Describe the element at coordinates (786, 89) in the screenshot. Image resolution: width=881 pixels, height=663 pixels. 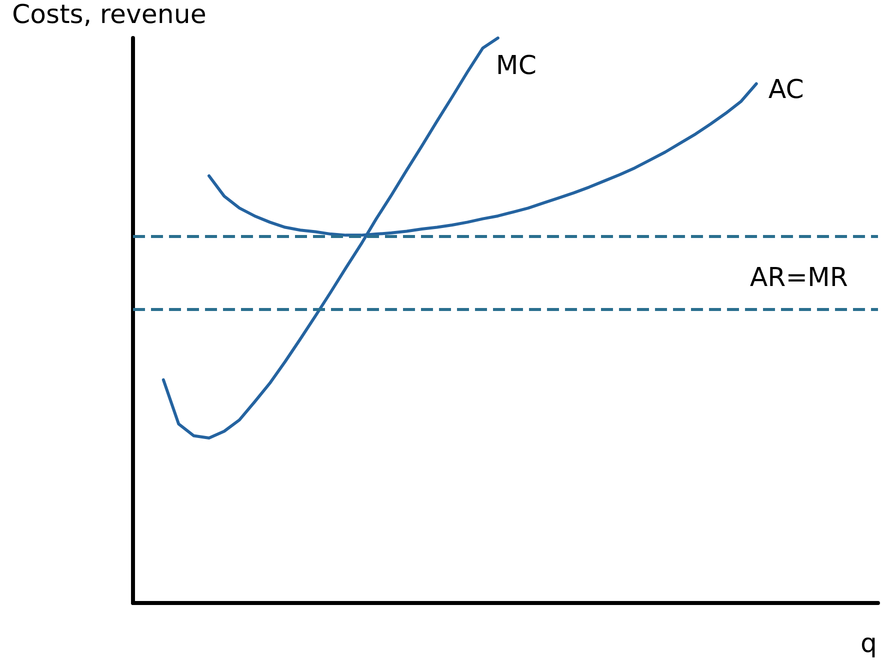
I see `series-label: AC` at that location.